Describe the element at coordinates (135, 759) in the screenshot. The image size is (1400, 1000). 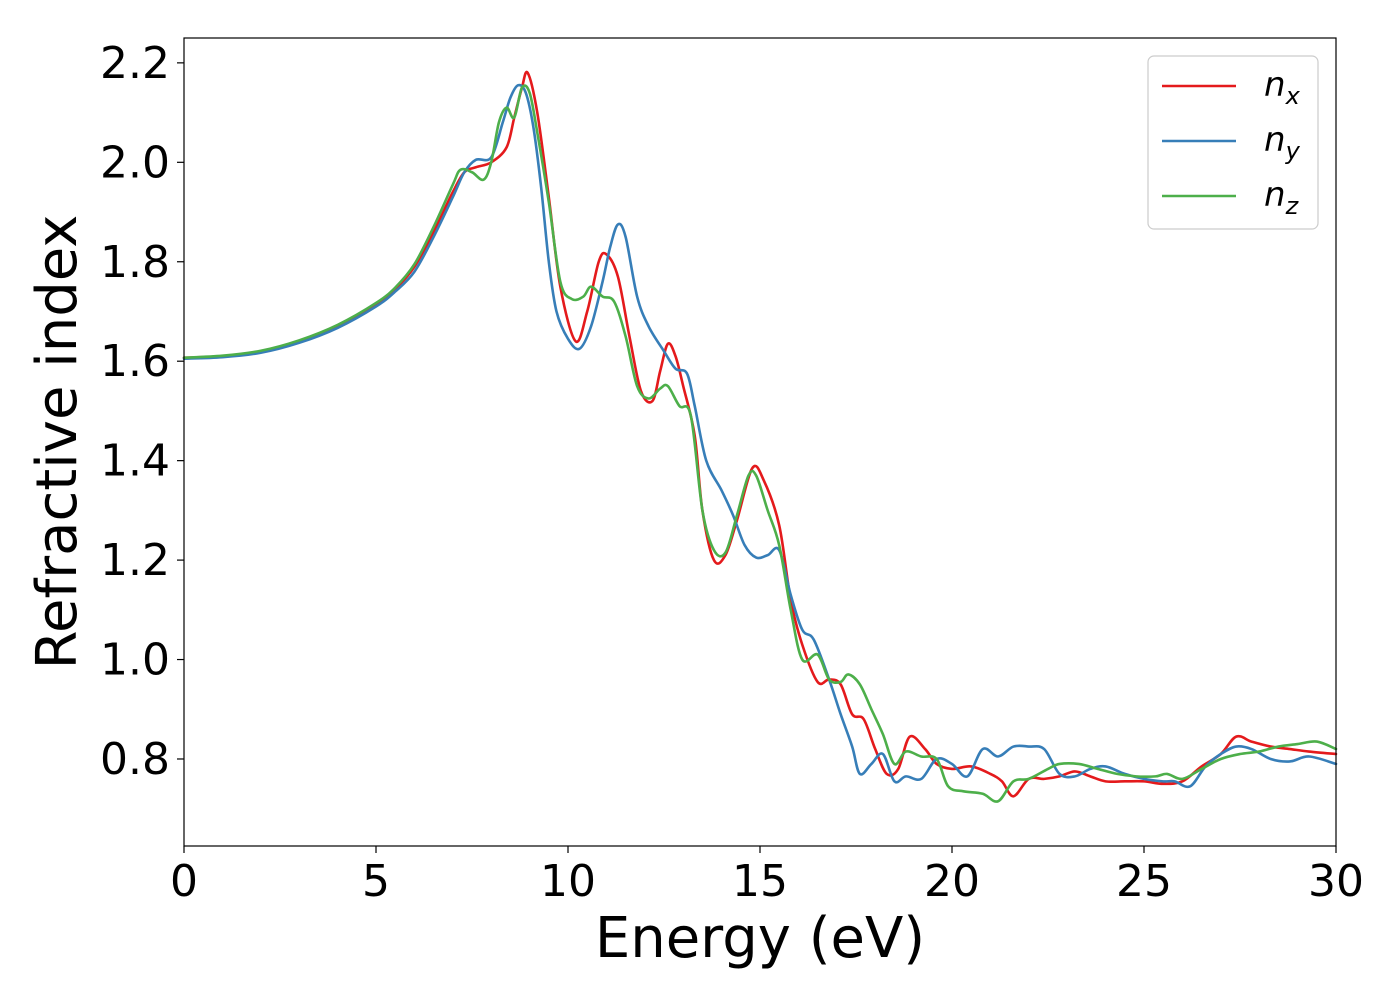
I see `y-tick-label: 0.8` at that location.